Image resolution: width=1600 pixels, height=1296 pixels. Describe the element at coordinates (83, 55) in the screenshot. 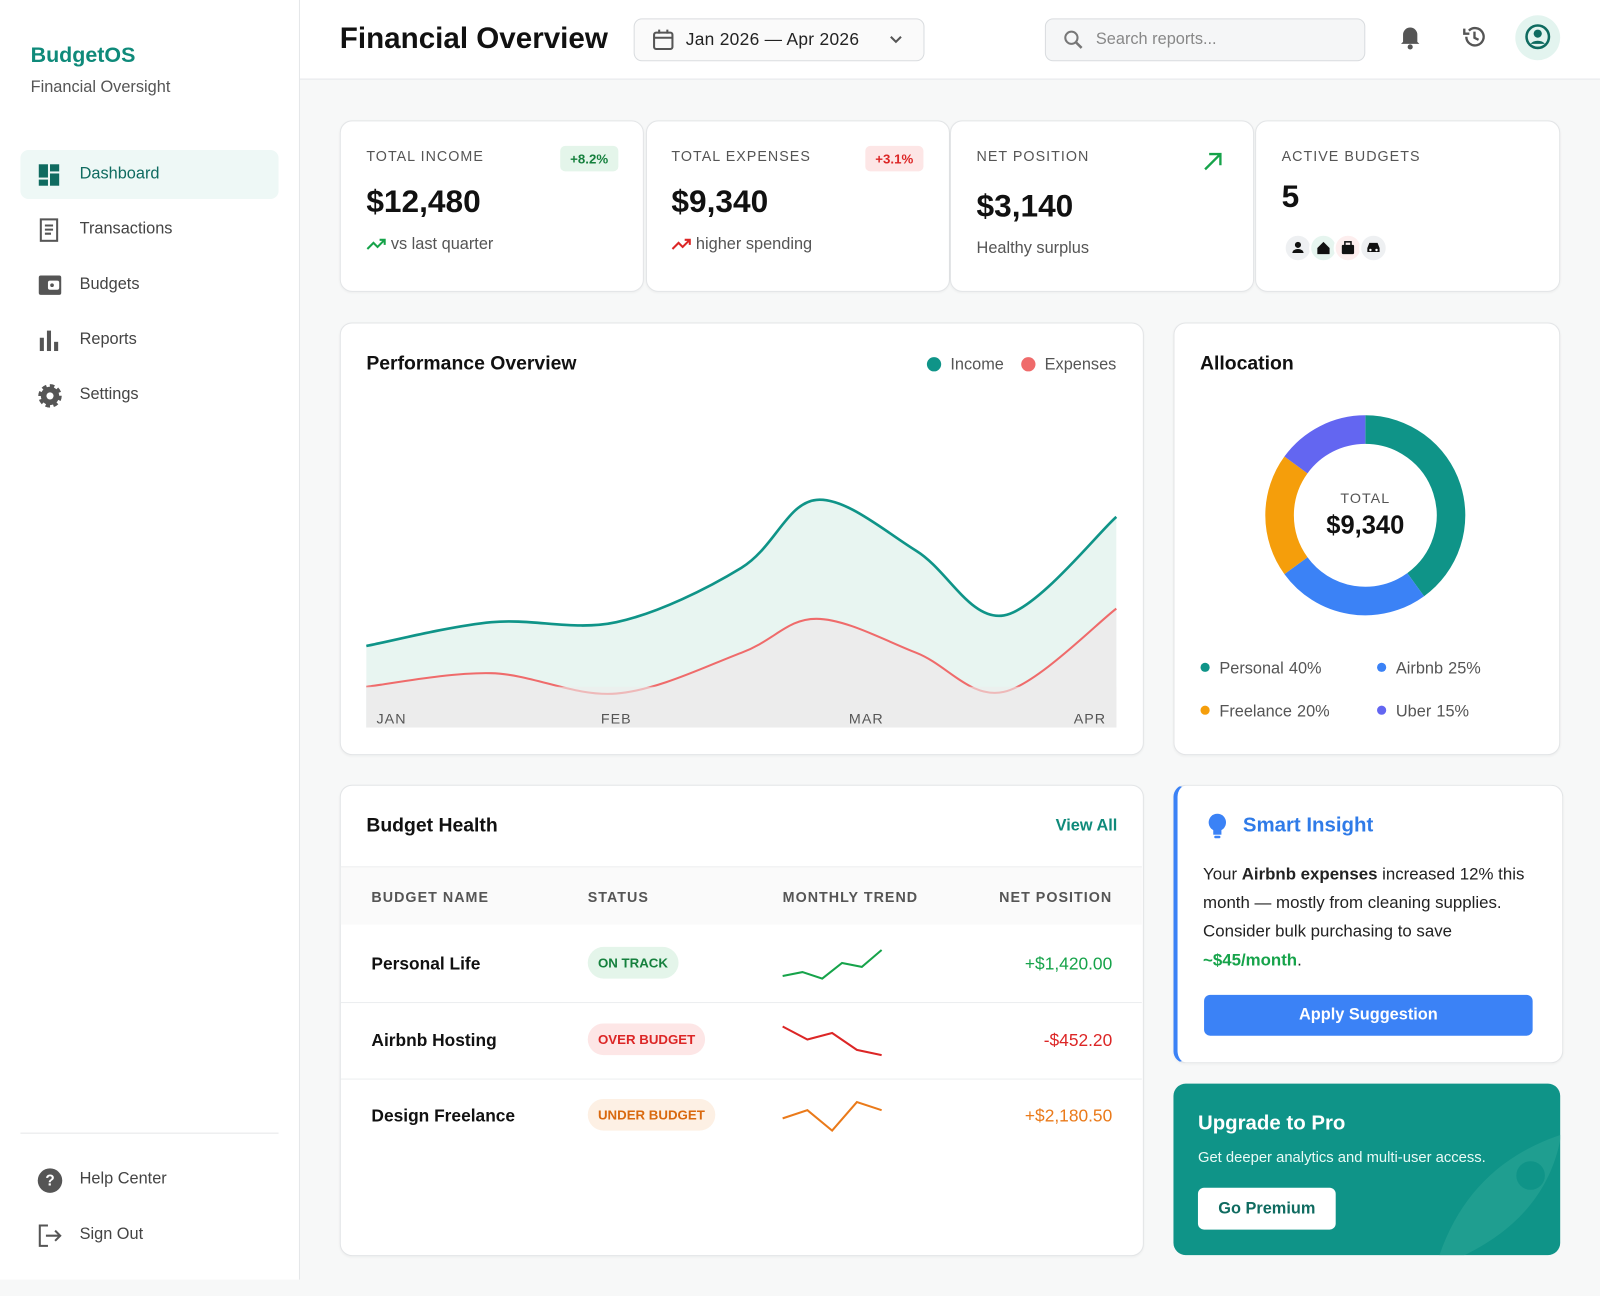

I see `brand: BudgetOS` at that location.